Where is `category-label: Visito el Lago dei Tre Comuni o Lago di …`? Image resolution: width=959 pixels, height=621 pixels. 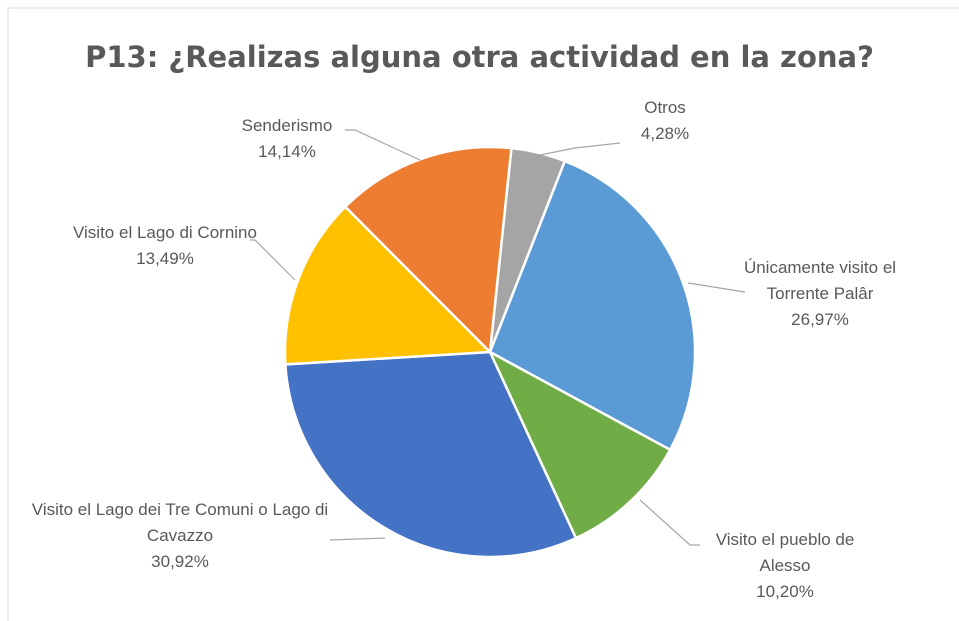 category-label: Visito el Lago dei Tre Comuni o Lago di … is located at coordinates (180, 522).